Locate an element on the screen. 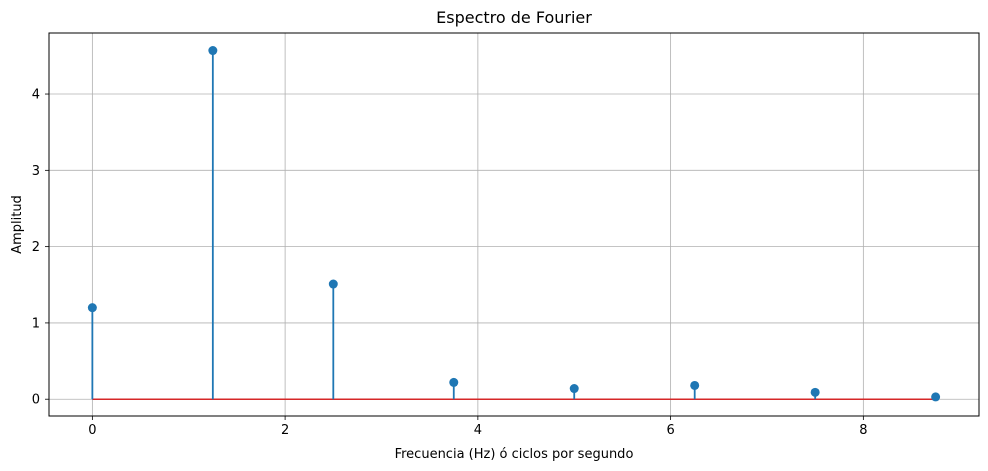 The height and width of the screenshot is (471, 988). chart-title: Espectro de Fourier is located at coordinates (514, 17).